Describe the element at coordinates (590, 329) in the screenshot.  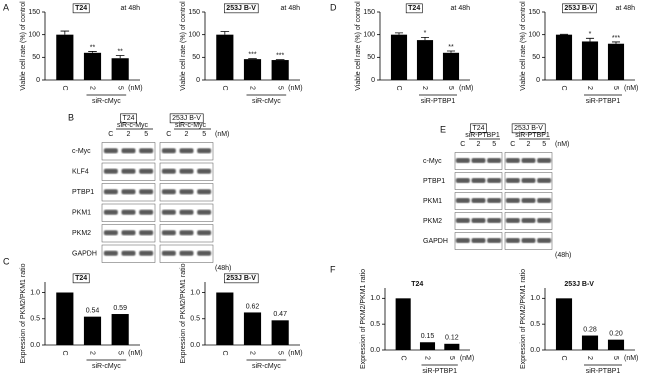
I see `value-label: 0.28` at that location.